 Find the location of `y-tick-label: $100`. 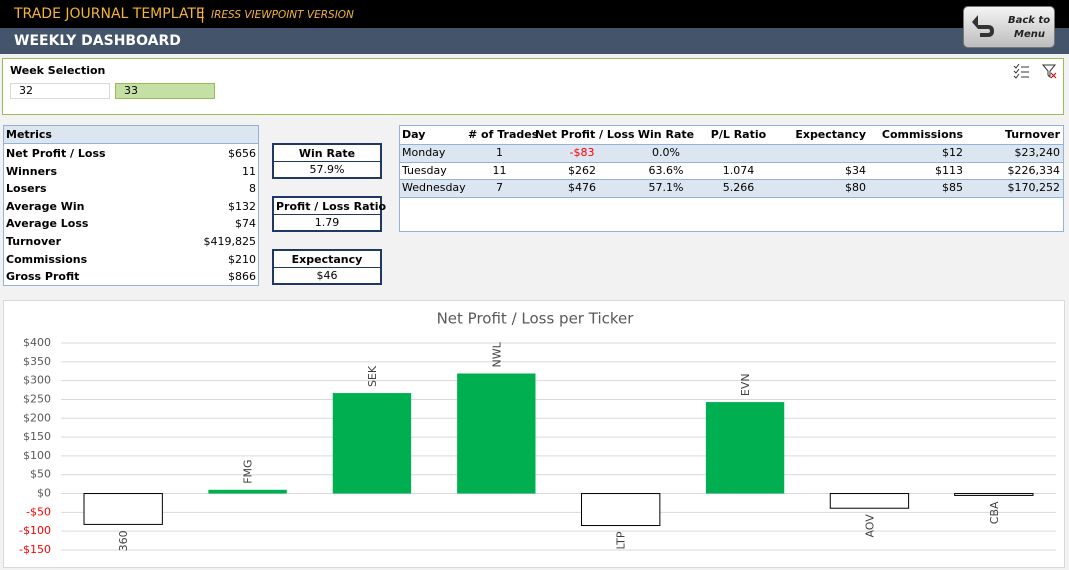

y-tick-label: $100 is located at coordinates (37, 455).